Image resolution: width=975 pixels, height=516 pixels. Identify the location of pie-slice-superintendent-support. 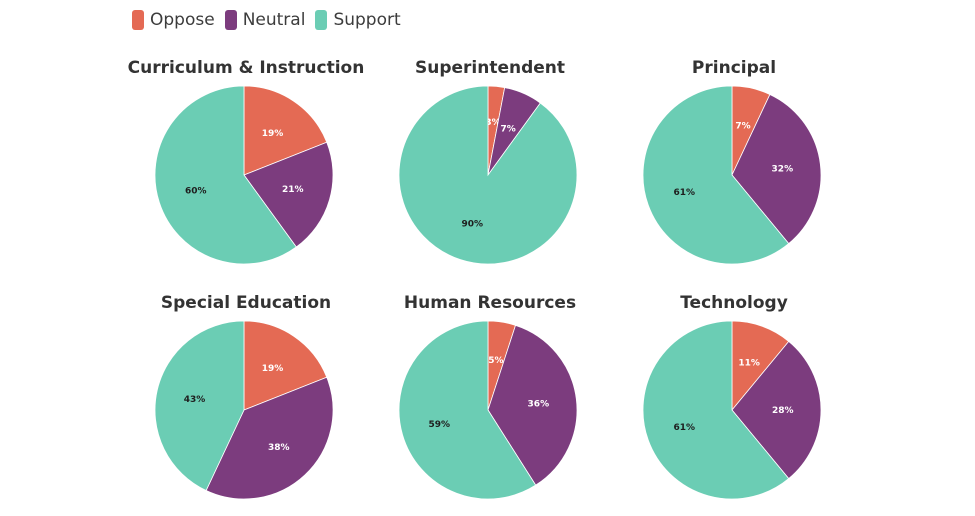
(488, 175).